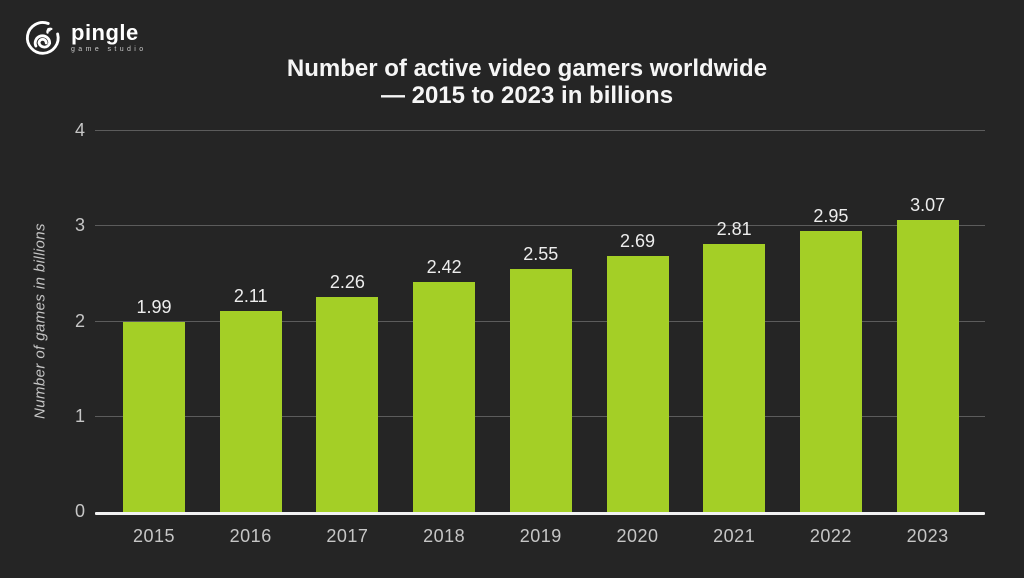 The width and height of the screenshot is (1024, 578). What do you see at coordinates (79, 511) in the screenshot?
I see `y-tick-label-0: 0` at bounding box center [79, 511].